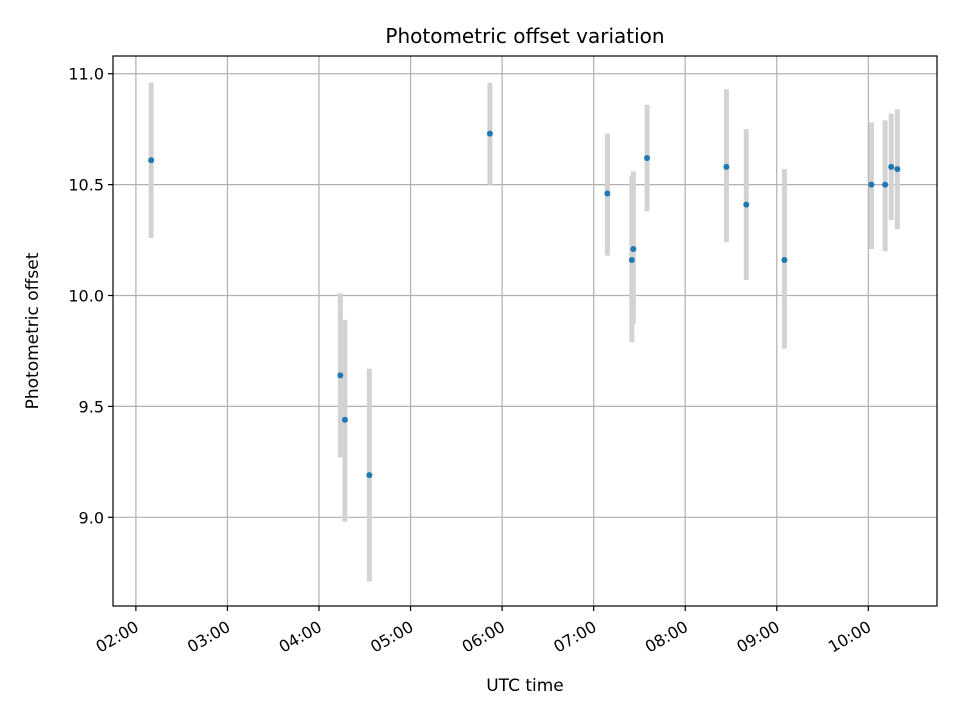 This screenshot has width=960, height=720. What do you see at coordinates (524, 36) in the screenshot?
I see `chart-title: Photometric offset variation` at bounding box center [524, 36].